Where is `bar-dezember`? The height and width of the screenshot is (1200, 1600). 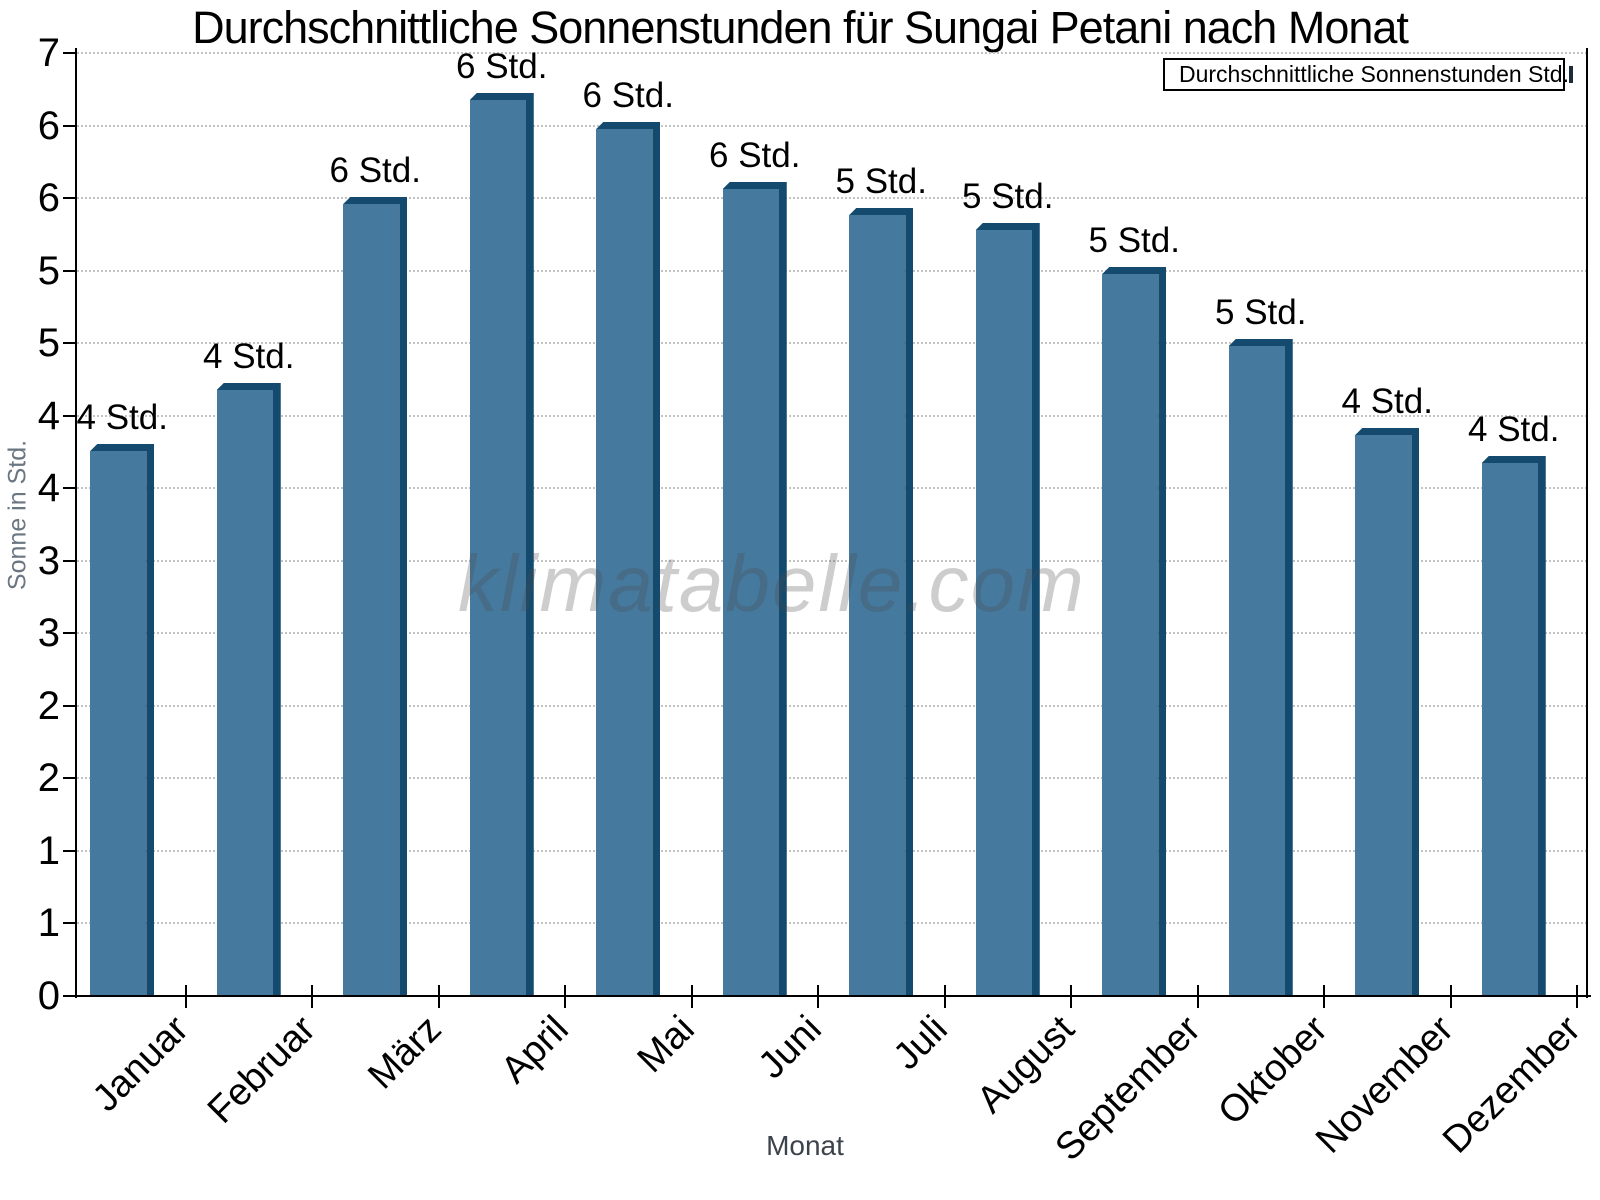
bar-dezember is located at coordinates (1513, 726).